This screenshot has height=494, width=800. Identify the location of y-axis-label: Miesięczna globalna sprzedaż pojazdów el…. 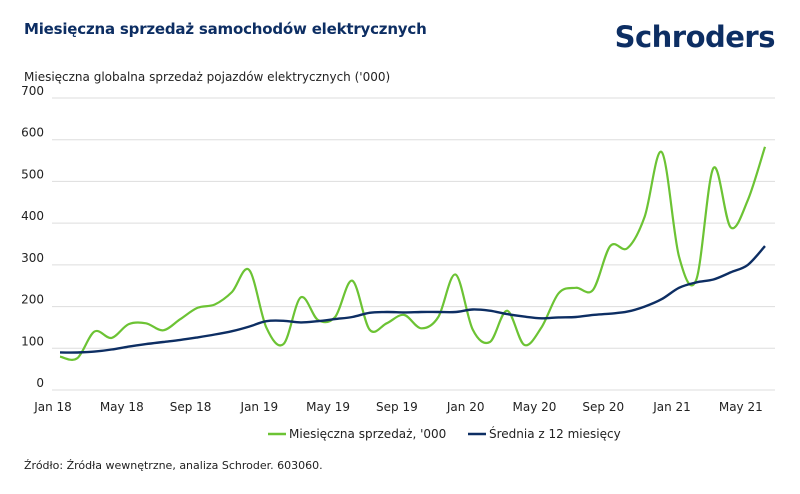
(207, 77).